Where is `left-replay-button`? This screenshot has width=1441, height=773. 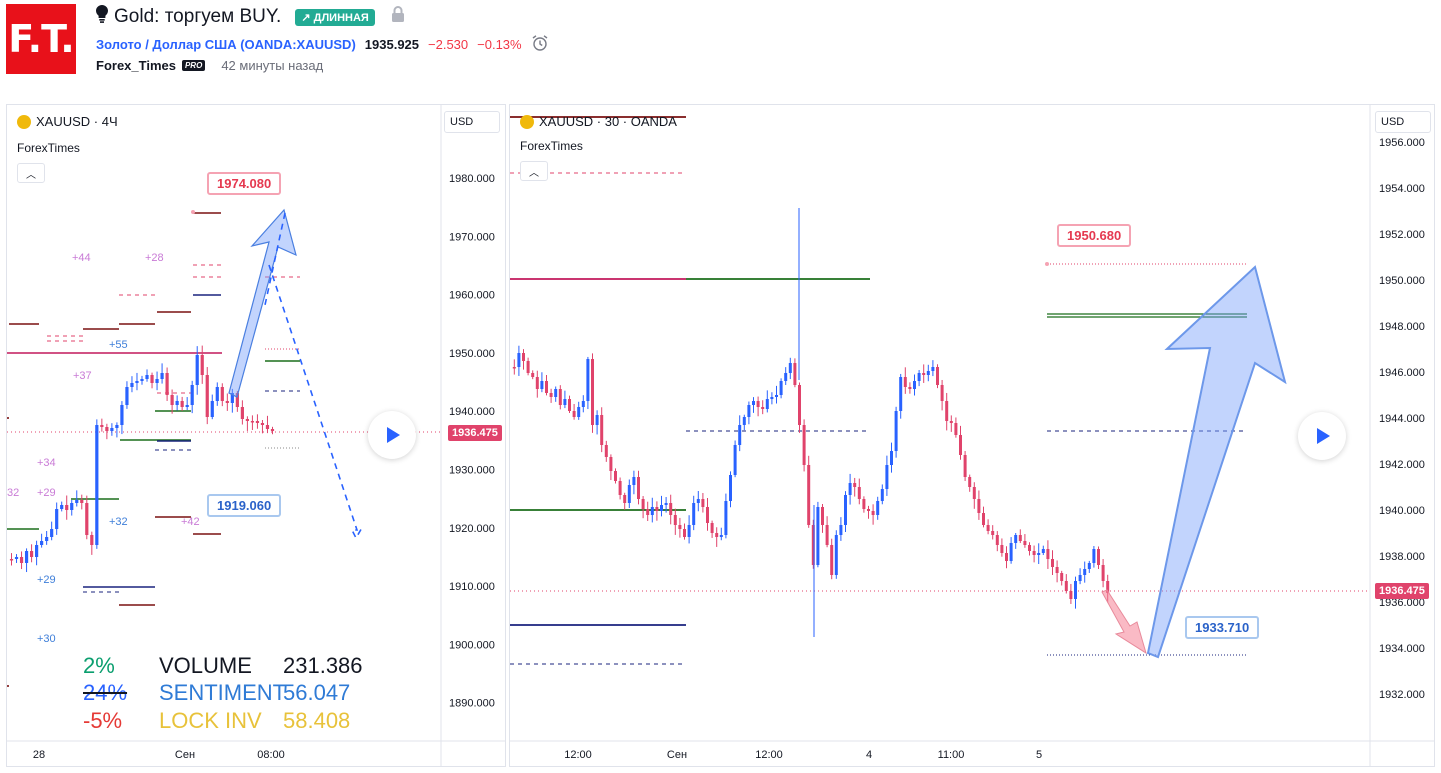 left-replay-button is located at coordinates (392, 435).